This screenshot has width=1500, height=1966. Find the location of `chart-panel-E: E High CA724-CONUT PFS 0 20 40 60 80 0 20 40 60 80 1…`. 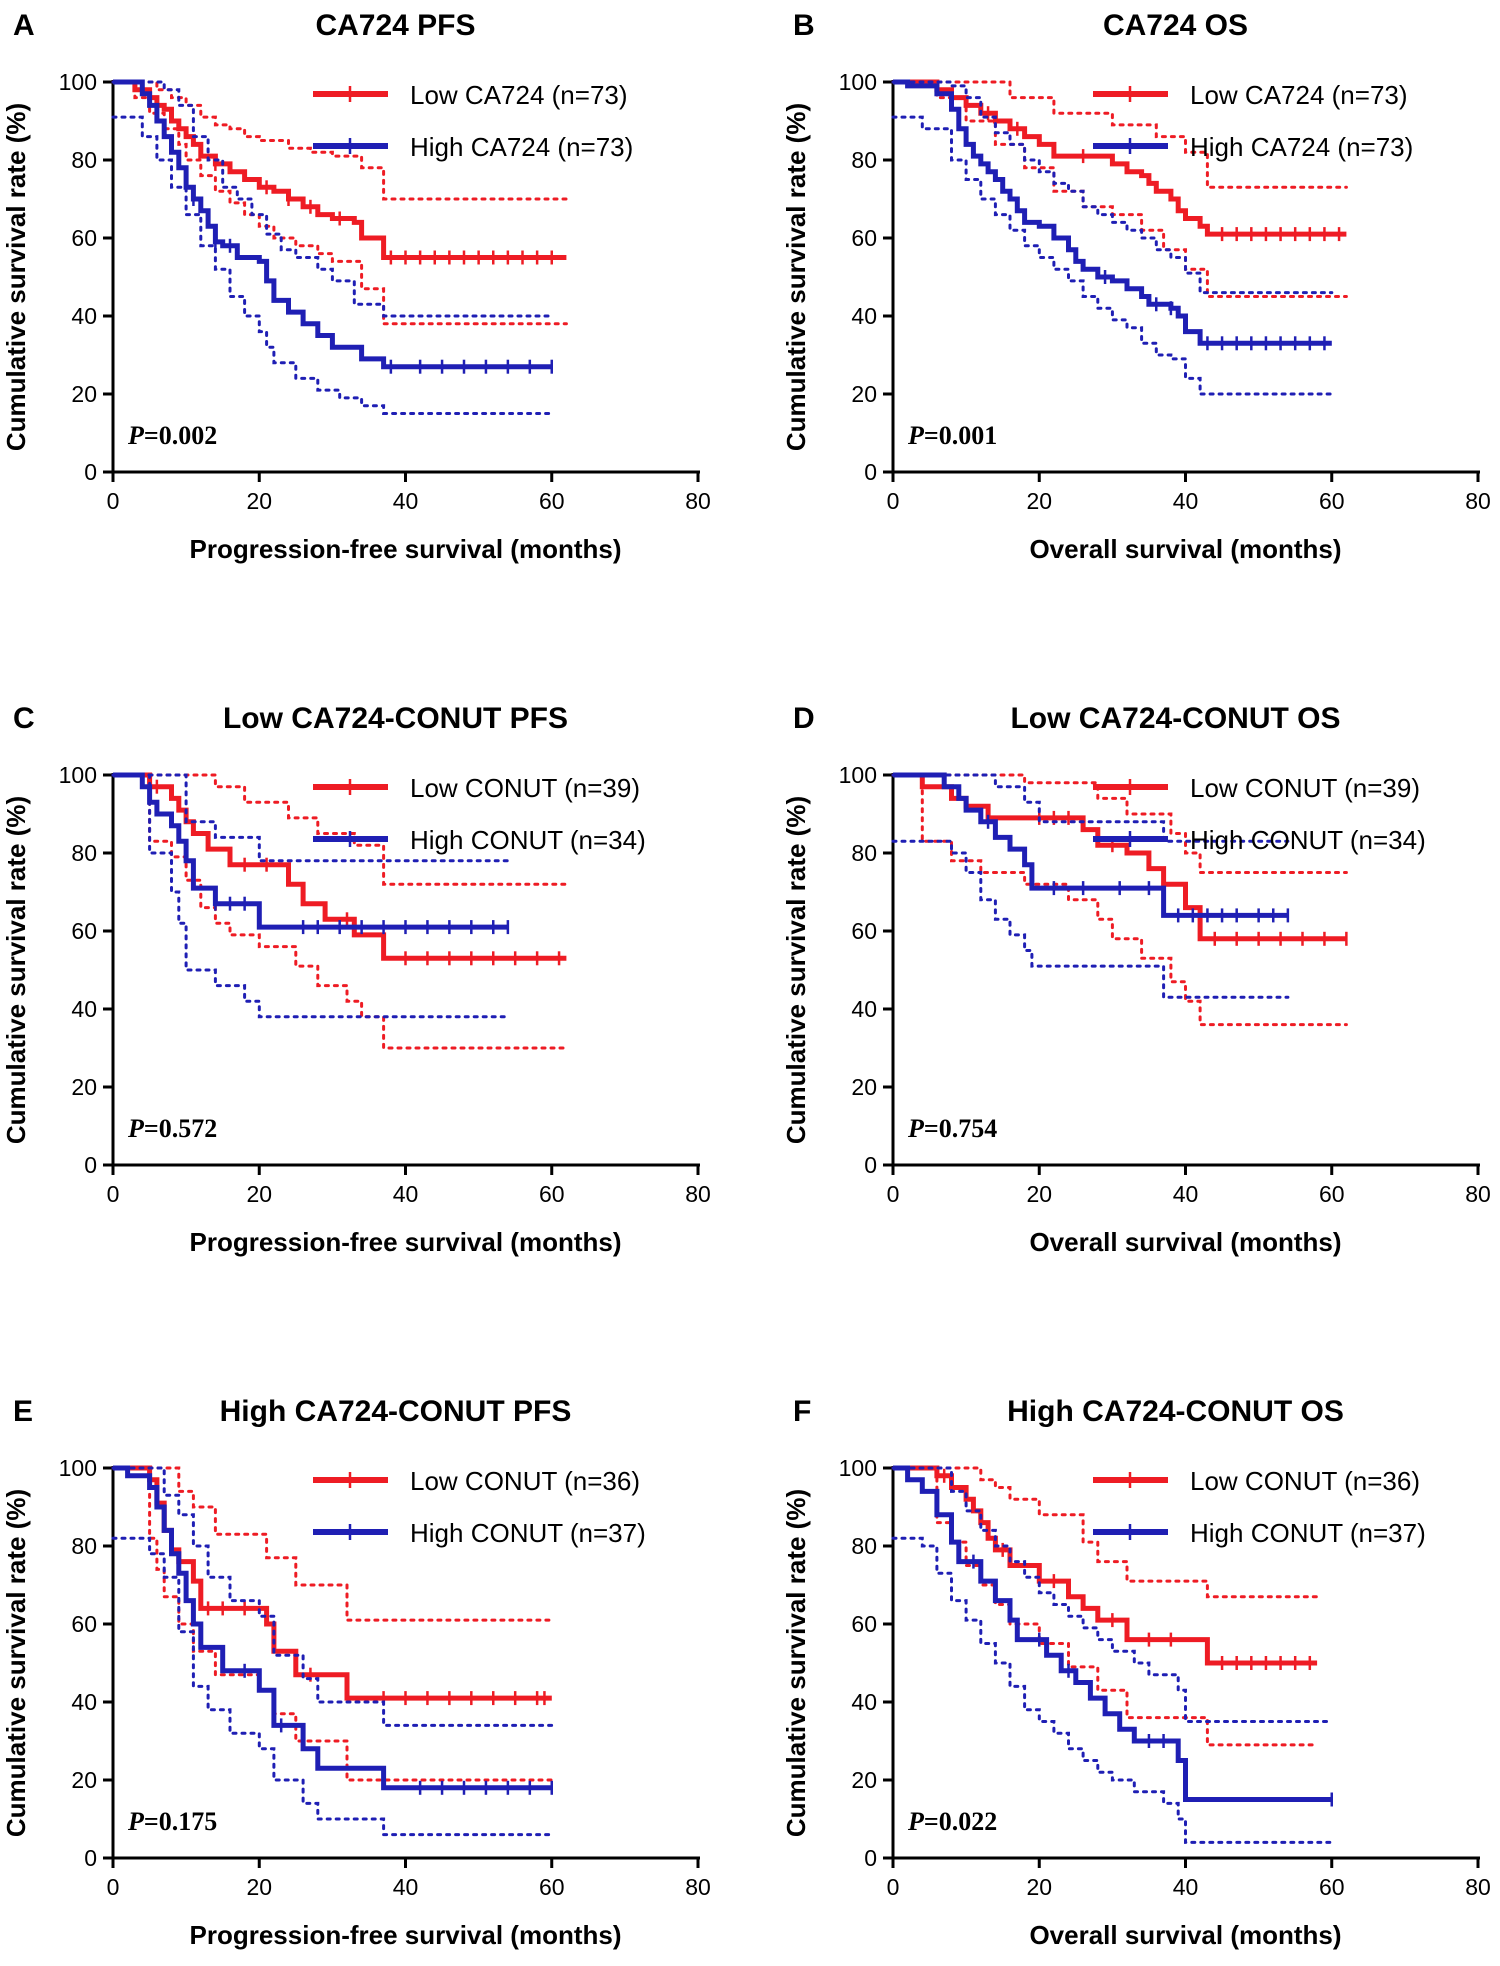

chart-panel-E: E High CA724-CONUT PFS 0 20 40 60 80 0 20 40 60 80 1… is located at coordinates (356, 1672).